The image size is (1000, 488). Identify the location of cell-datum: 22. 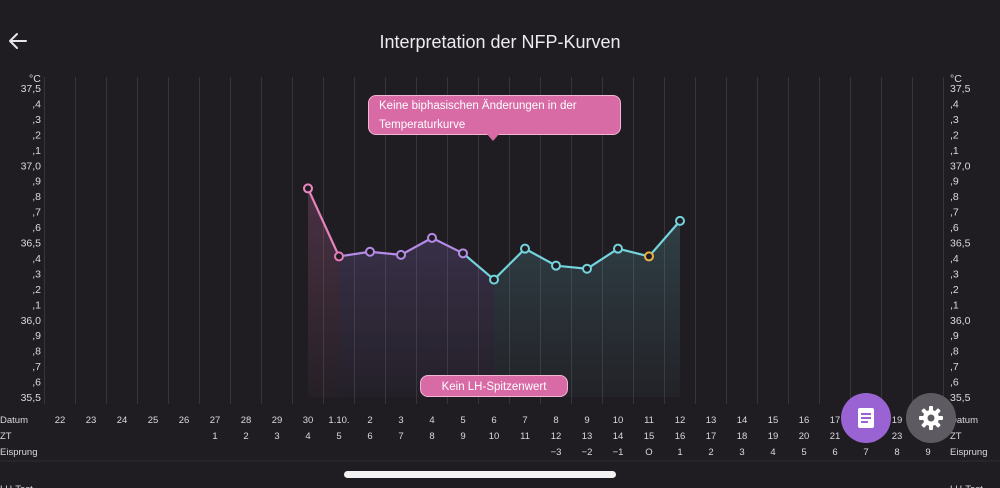
(60, 420).